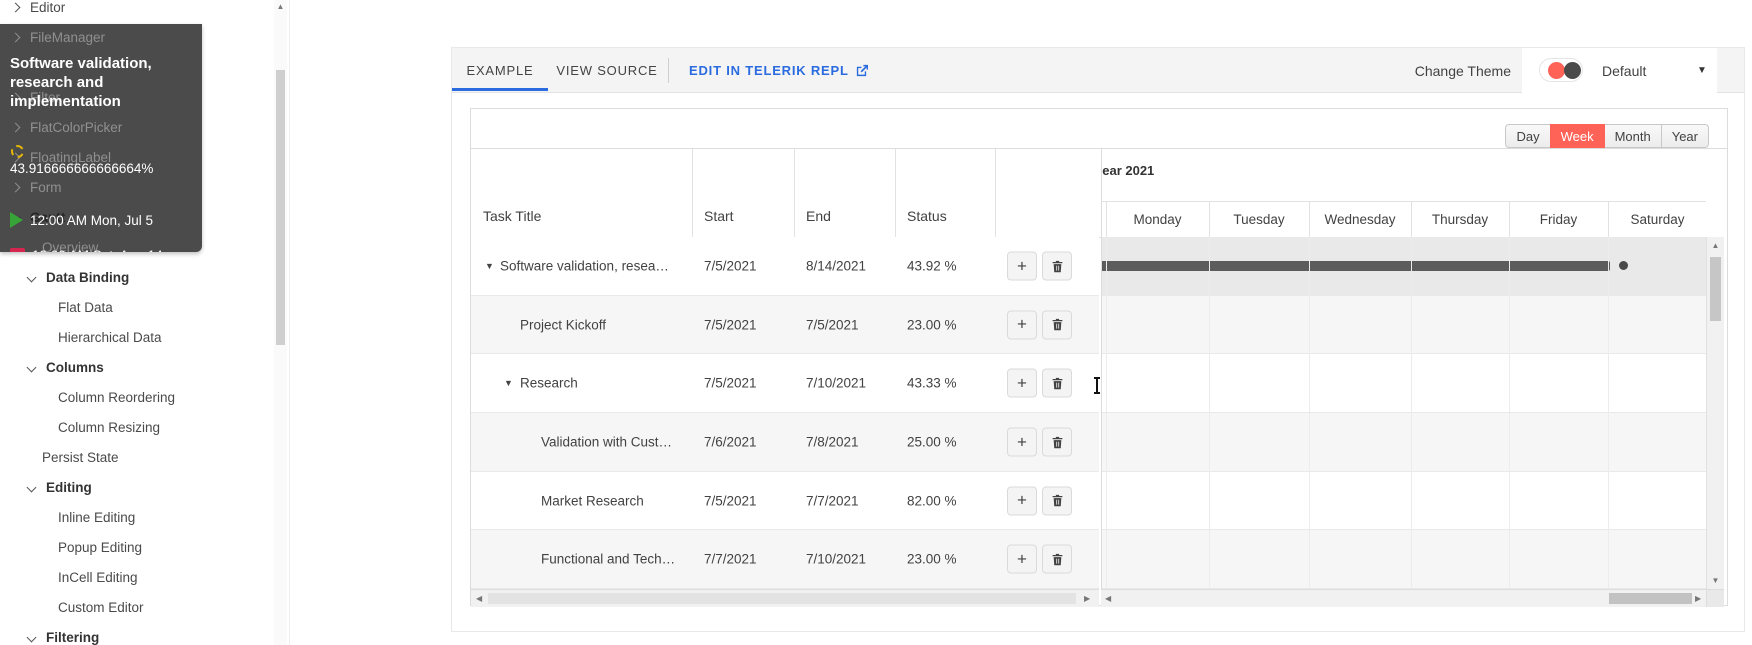 The width and height of the screenshot is (1752, 645). I want to click on tab-view-source: VIEW SOURCE, so click(607, 70).